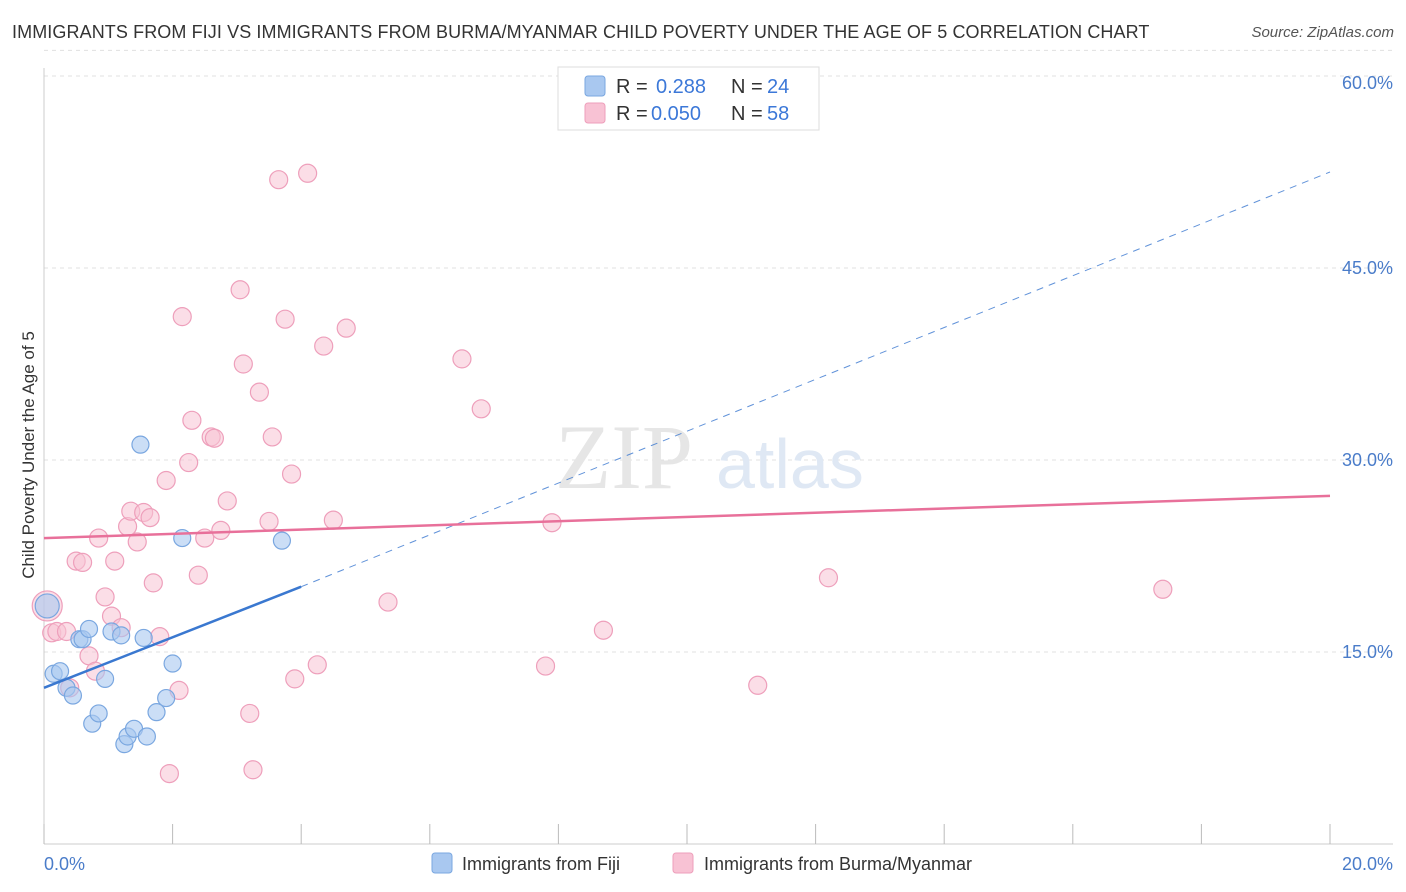  What do you see at coordinates (778, 114) in the screenshot?
I see `legend-burma-n-value: 58` at bounding box center [778, 114].